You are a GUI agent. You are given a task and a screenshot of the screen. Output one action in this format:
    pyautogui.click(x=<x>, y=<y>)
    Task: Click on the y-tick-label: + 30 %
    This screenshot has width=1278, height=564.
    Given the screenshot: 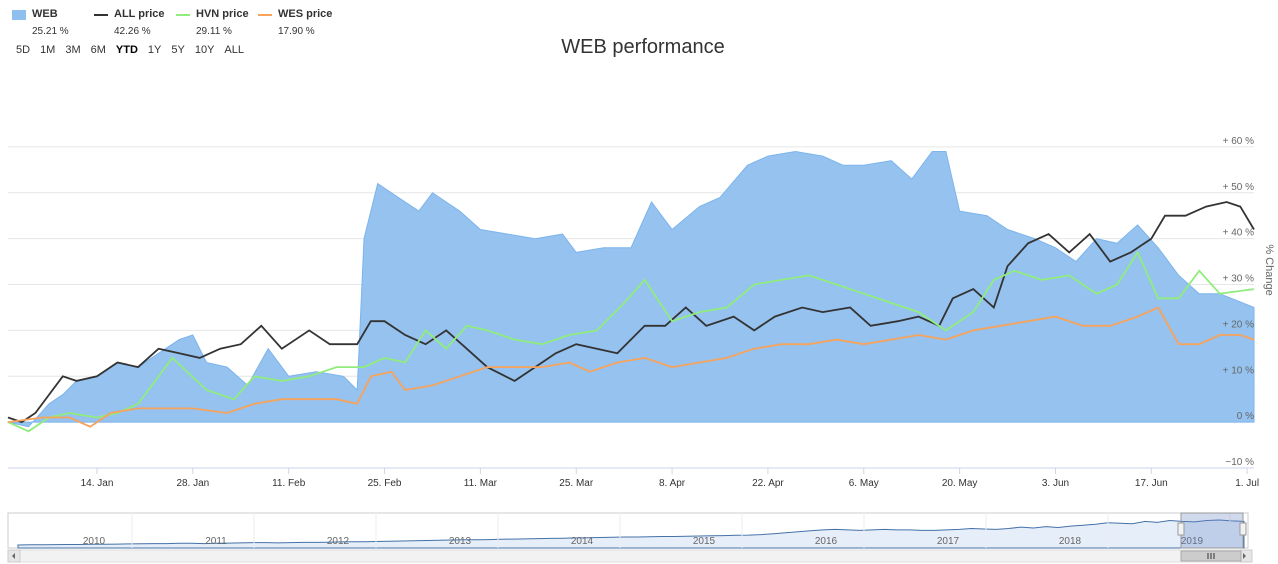 What is the action you would take?
    pyautogui.click(x=1239, y=279)
    